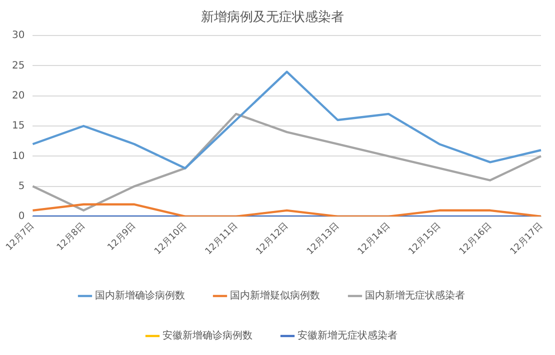  Describe the element at coordinates (272, 238) in the screenshot. I see `x-tick-label: 12月12日` at that location.